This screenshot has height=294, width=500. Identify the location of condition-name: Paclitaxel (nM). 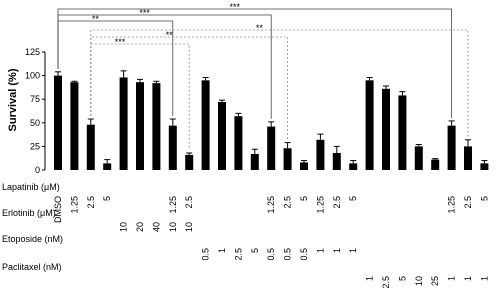
(32, 267).